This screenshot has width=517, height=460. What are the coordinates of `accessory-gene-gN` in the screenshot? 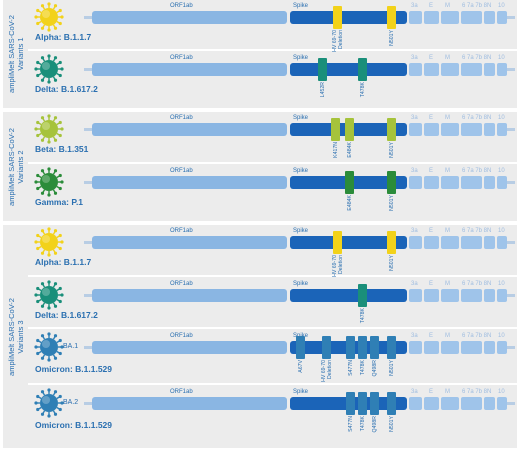 It's located at (489, 129).